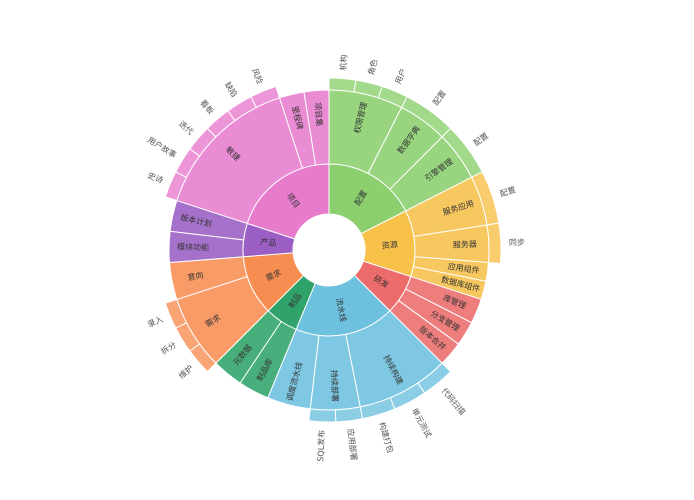 This screenshot has height=500, width=694. I want to click on segment-label: 资源, so click(389, 244).